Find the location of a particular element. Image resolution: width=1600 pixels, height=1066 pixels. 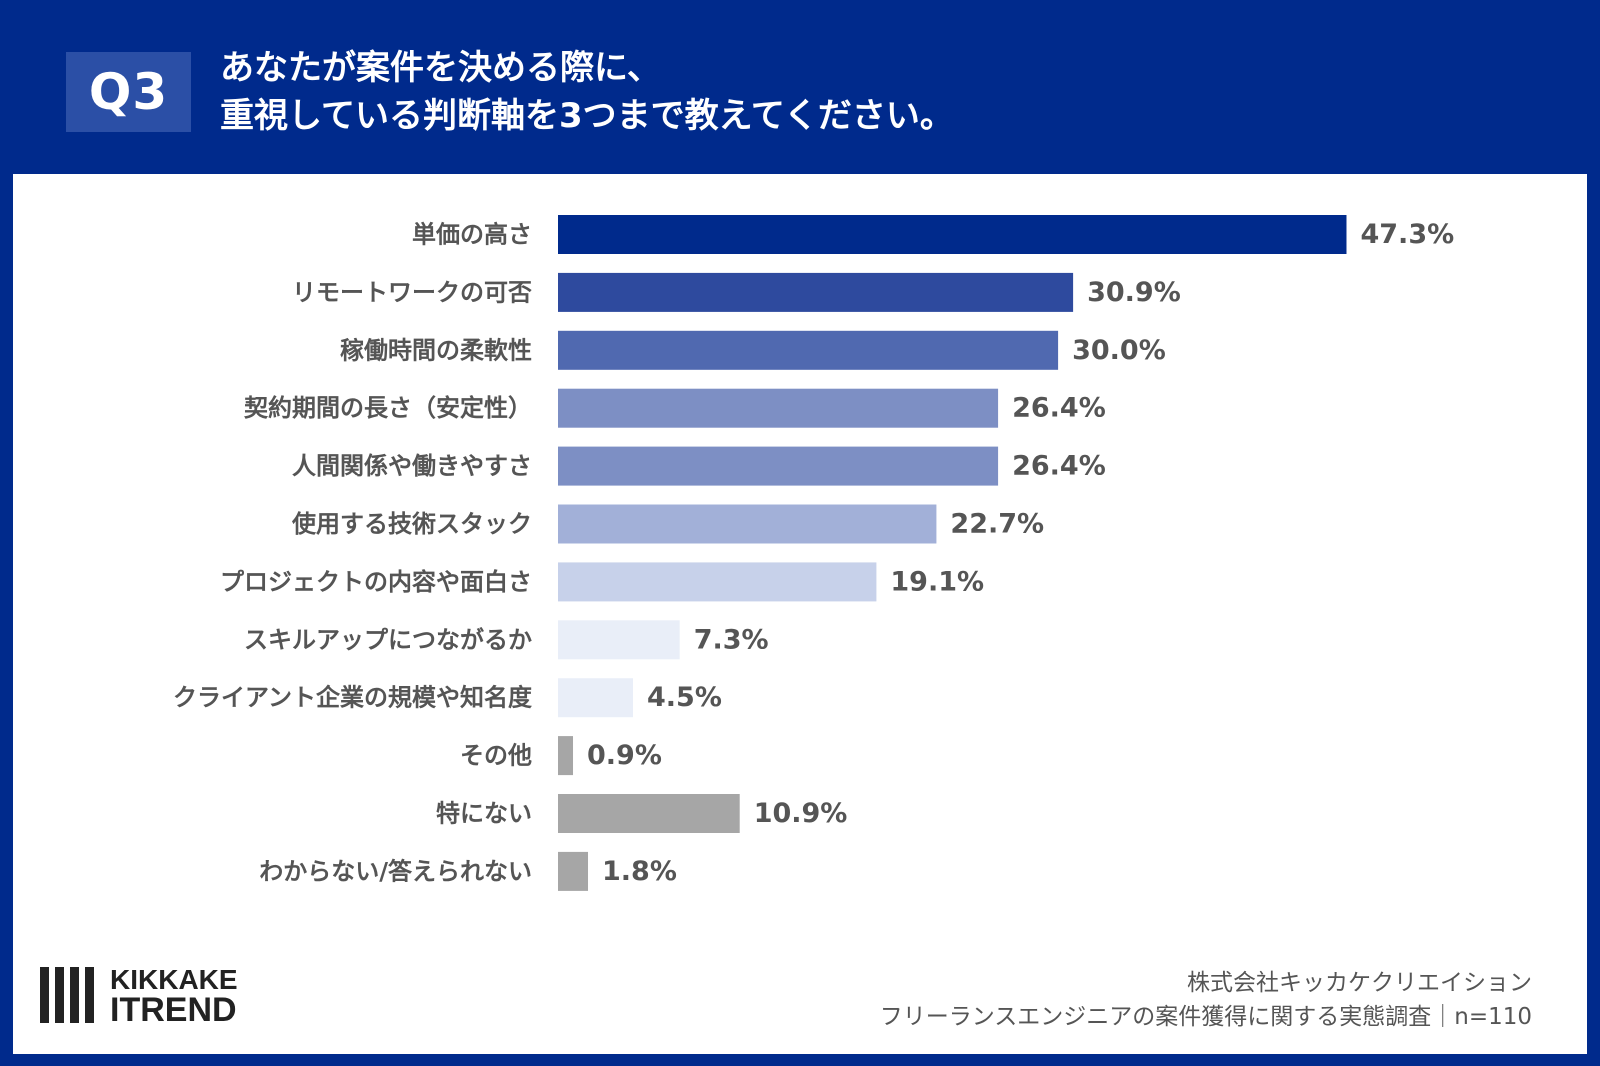

category-label: 使用する技術スタック is located at coordinates (411, 524).